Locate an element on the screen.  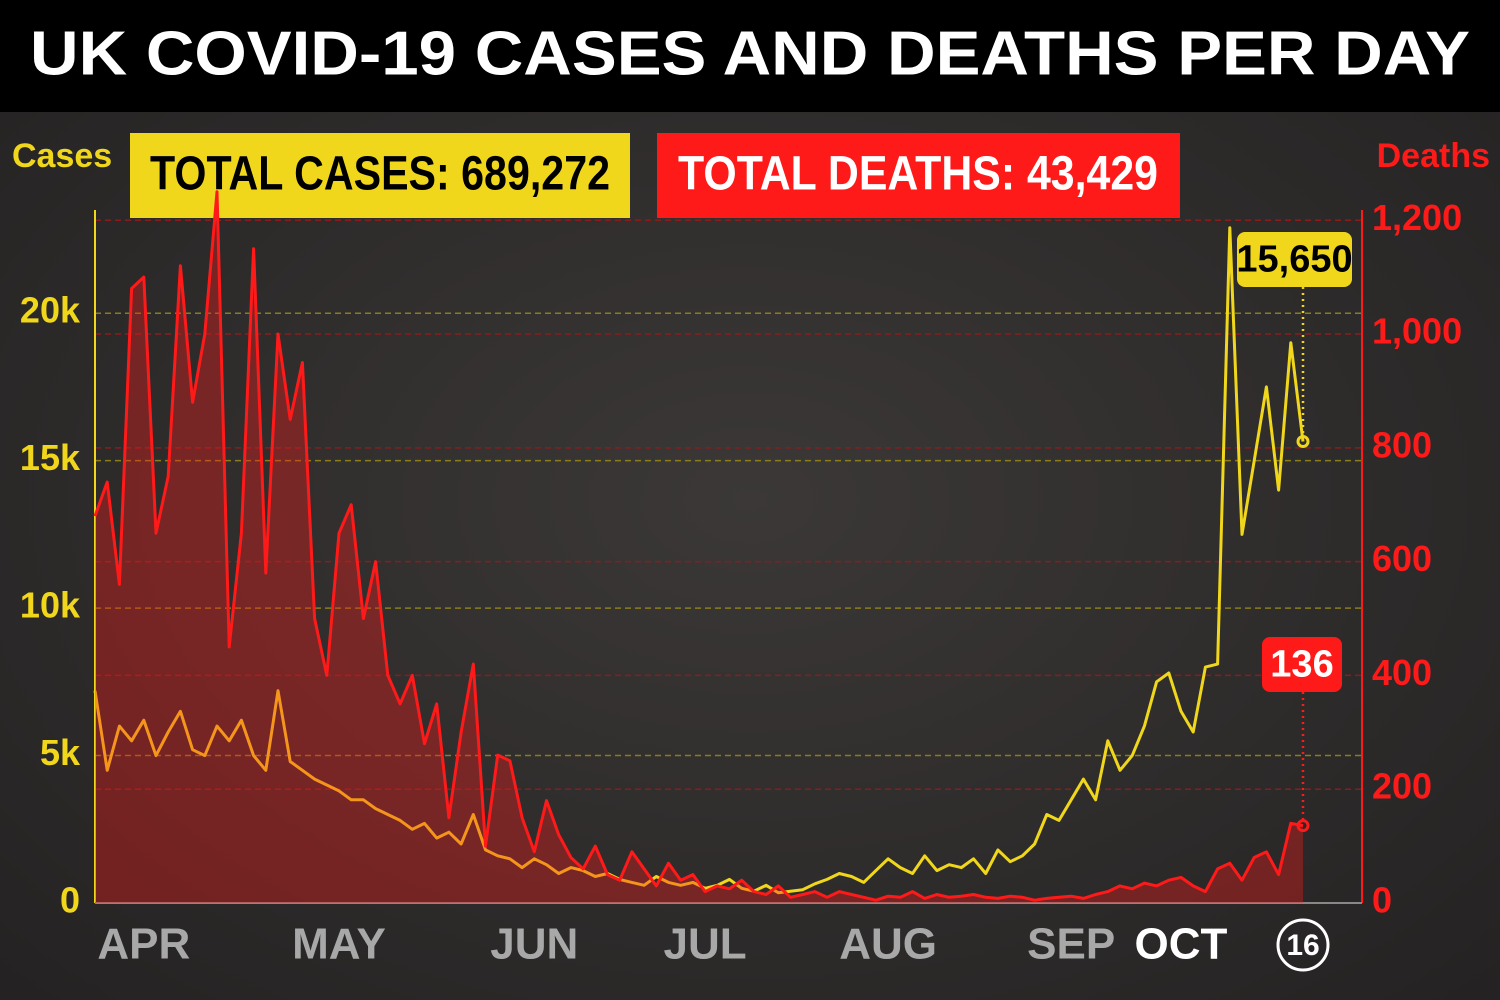
x-tick-label: SEP is located at coordinates (1071, 944).